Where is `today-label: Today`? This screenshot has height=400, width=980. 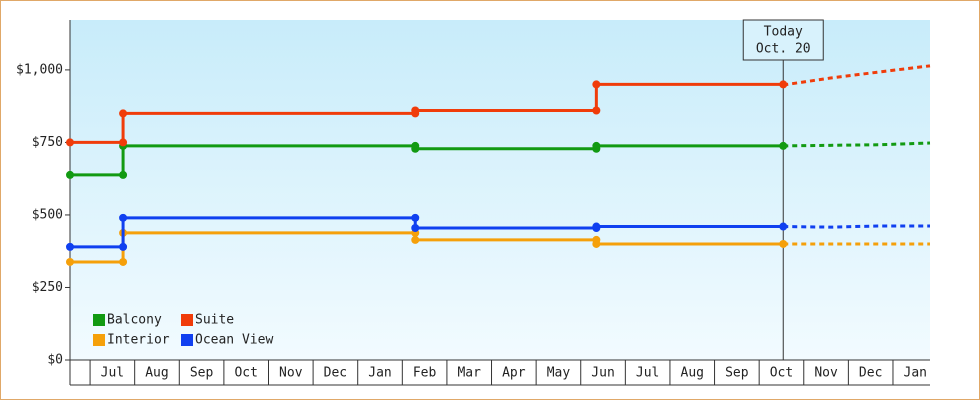
today-label: Today is located at coordinates (783, 32).